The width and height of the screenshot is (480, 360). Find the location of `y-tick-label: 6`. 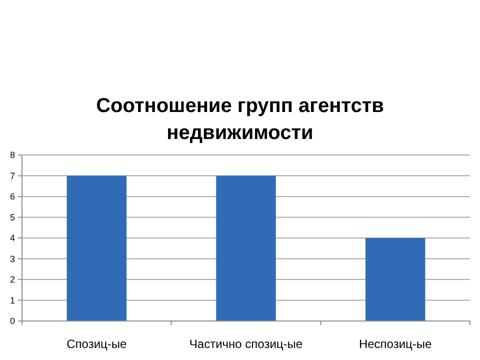

y-tick-label: 6 is located at coordinates (12, 197).